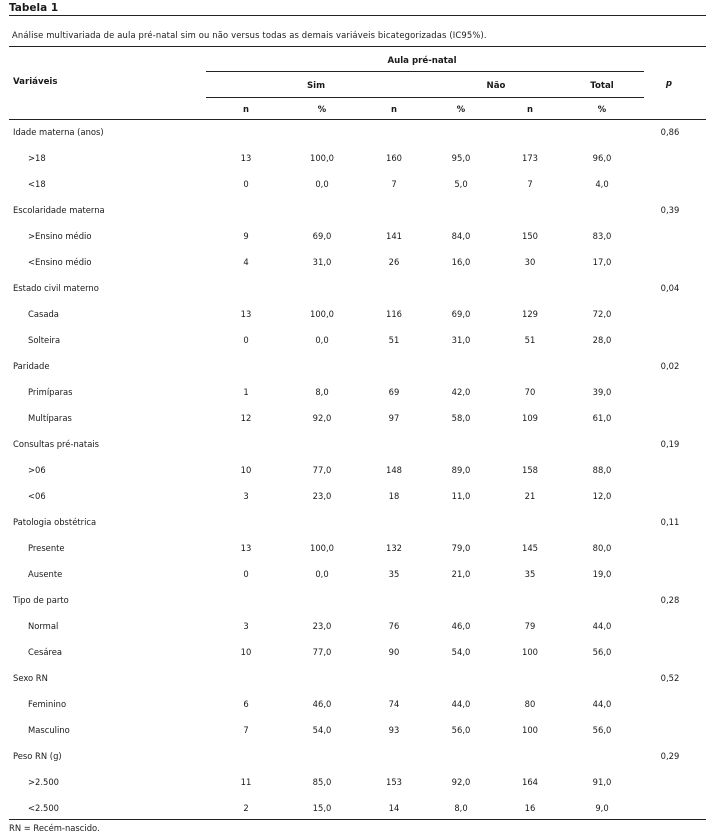 Image resolution: width=713 pixels, height=839 pixels. Describe the element at coordinates (602, 236) in the screenshot. I see `cell-total-pct: 83,0` at that location.